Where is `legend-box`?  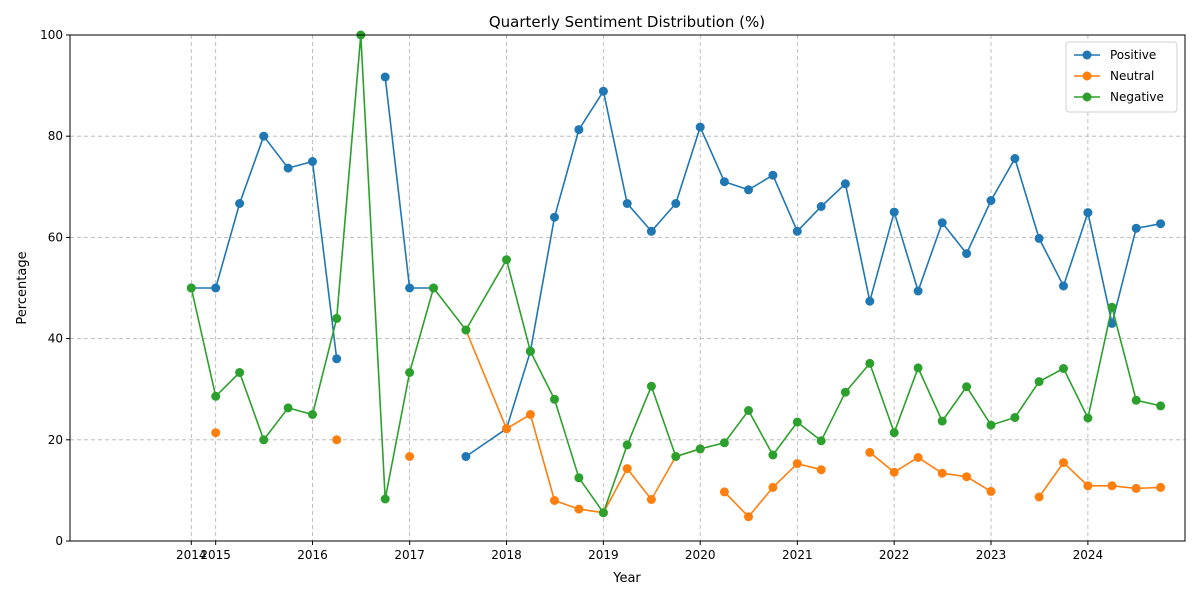
legend-box is located at coordinates (1121, 77).